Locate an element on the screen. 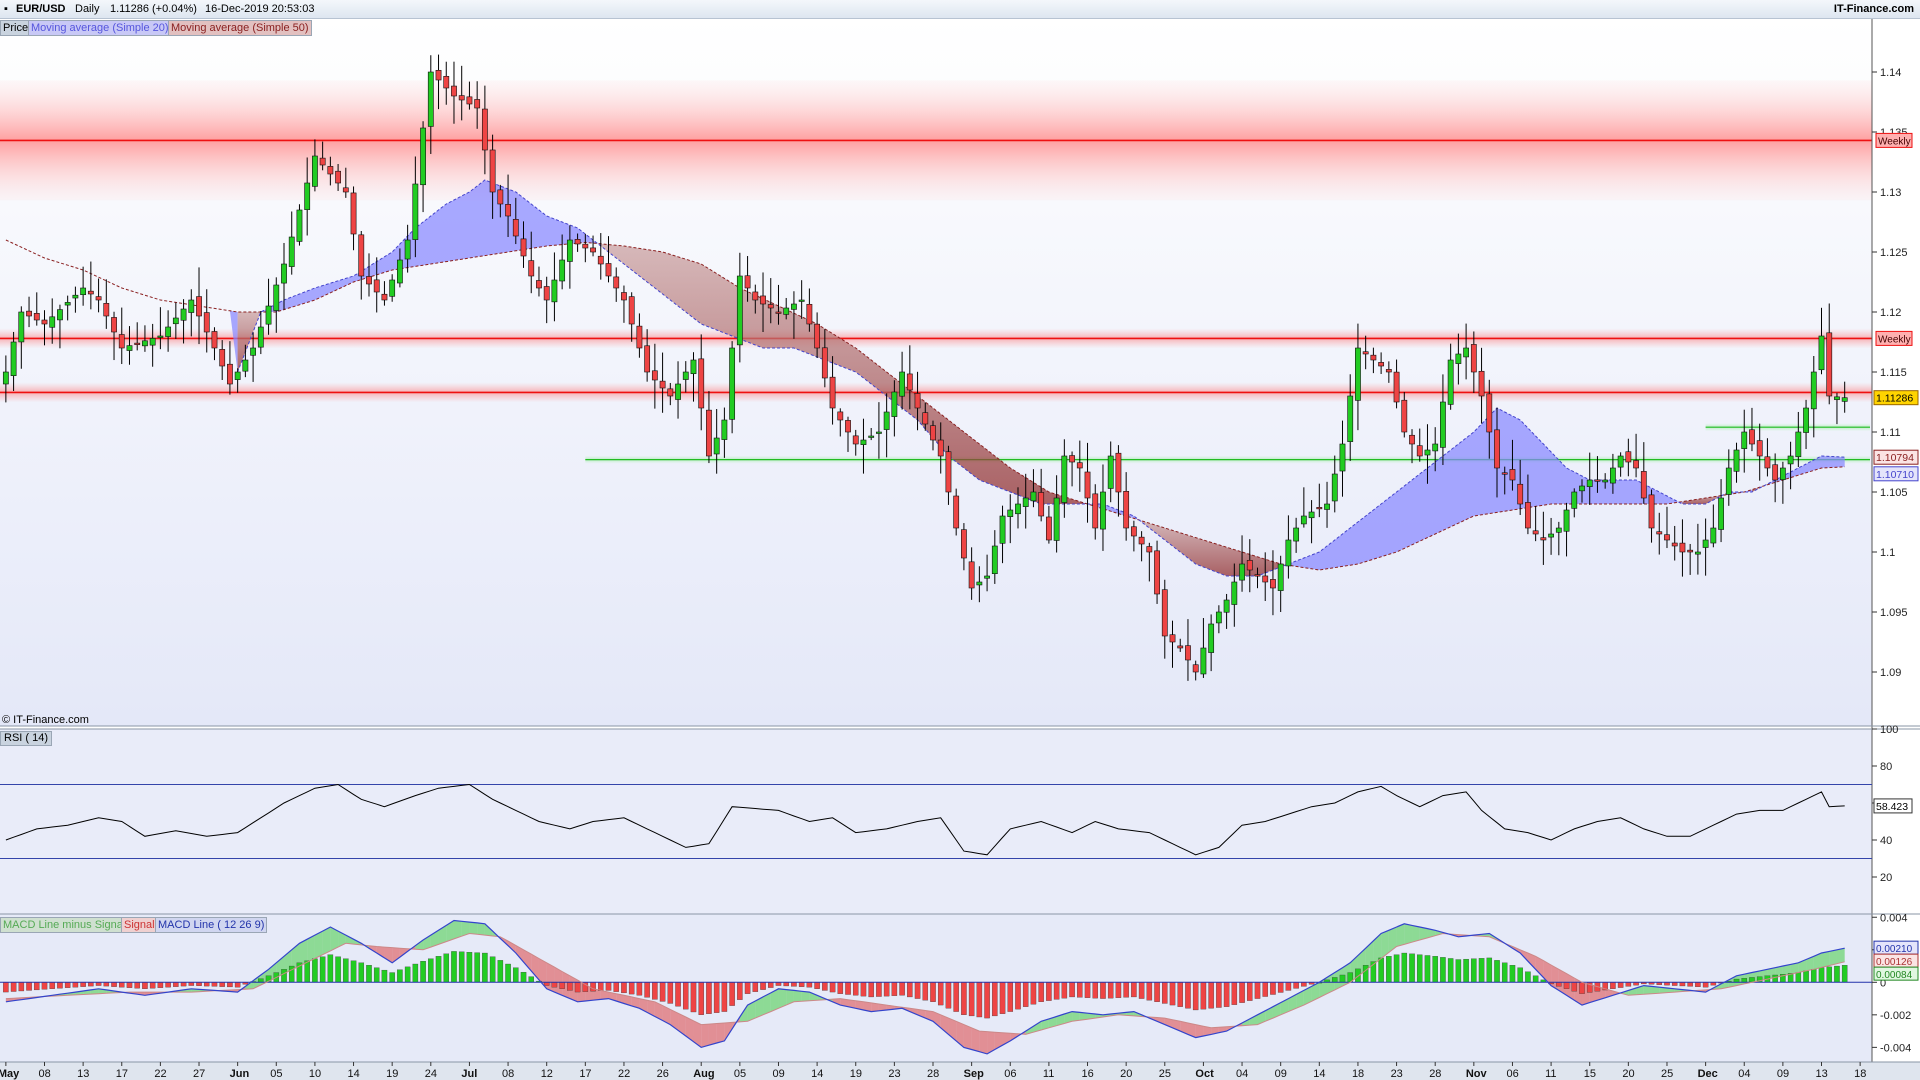  price-tick-label: 1.115 is located at coordinates (1893, 373).